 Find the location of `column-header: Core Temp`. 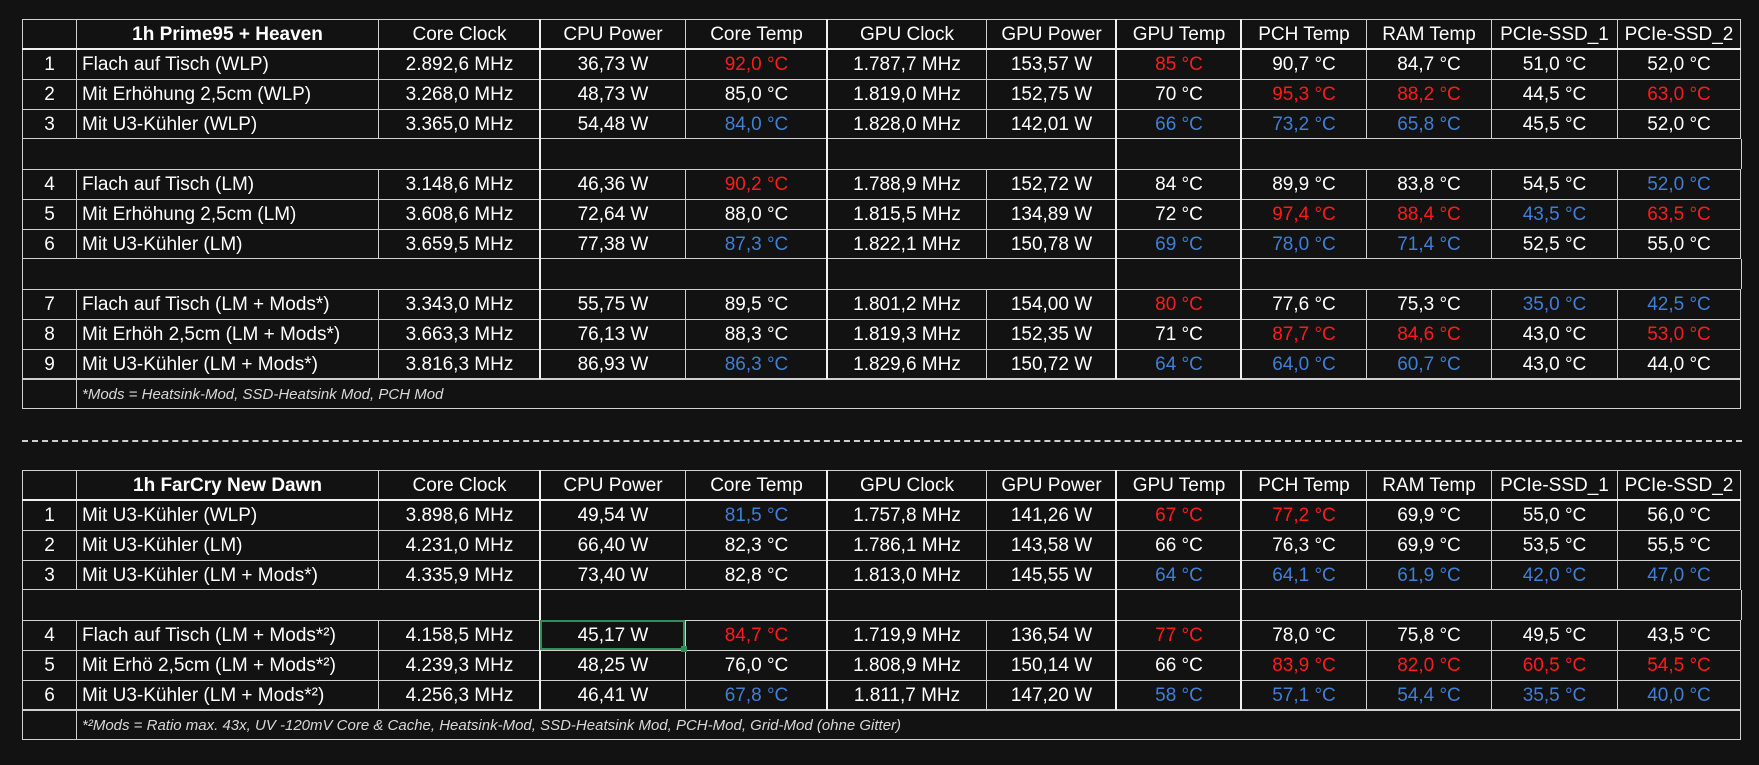

column-header: Core Temp is located at coordinates (756, 34).